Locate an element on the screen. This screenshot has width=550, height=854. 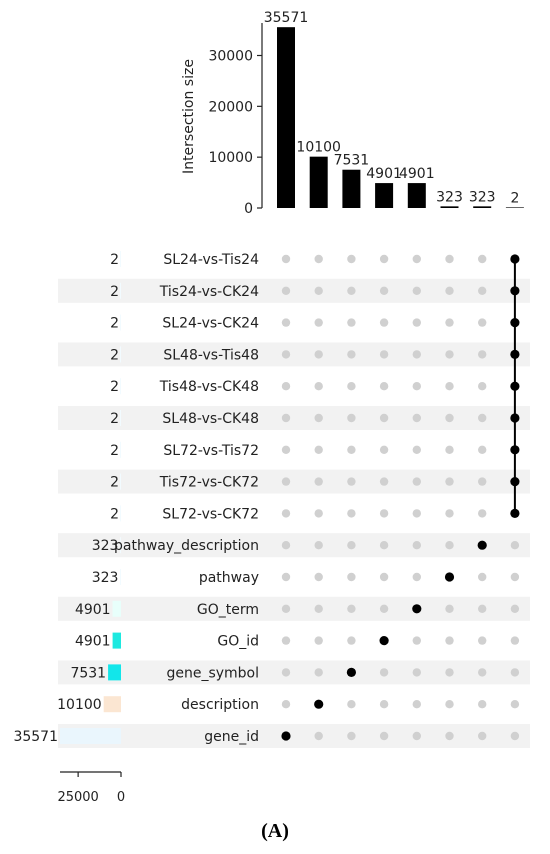
set-name-label: GO_id is located at coordinates (238, 642).